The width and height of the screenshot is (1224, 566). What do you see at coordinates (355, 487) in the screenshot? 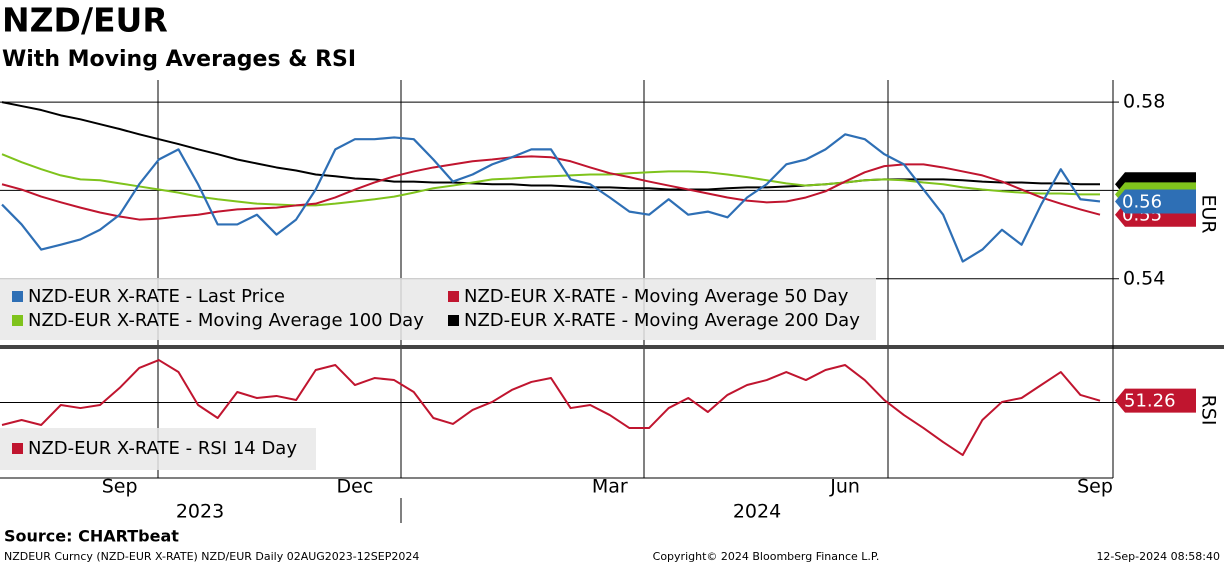
I see `x-tick-label: Dec` at bounding box center [355, 487].